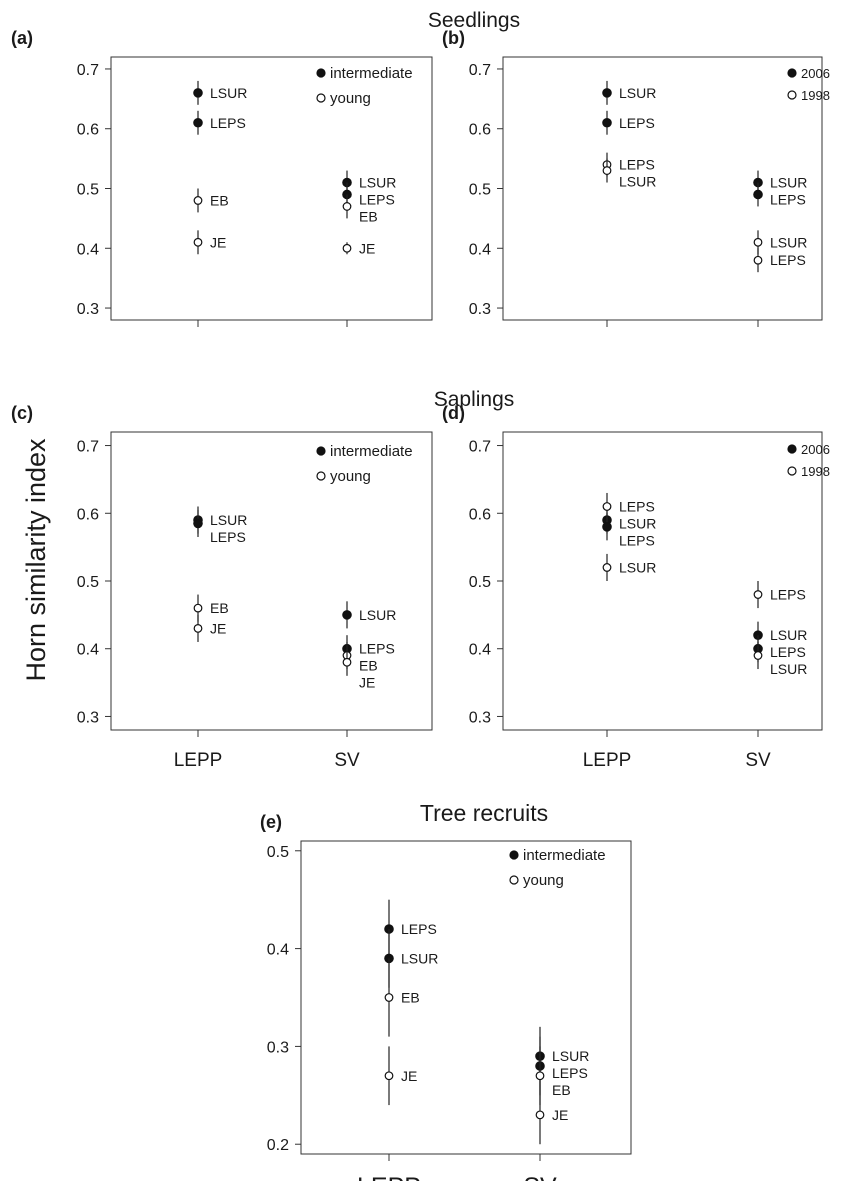 The height and width of the screenshot is (1181, 849). I want to click on panel-label: (d), so click(453, 413).